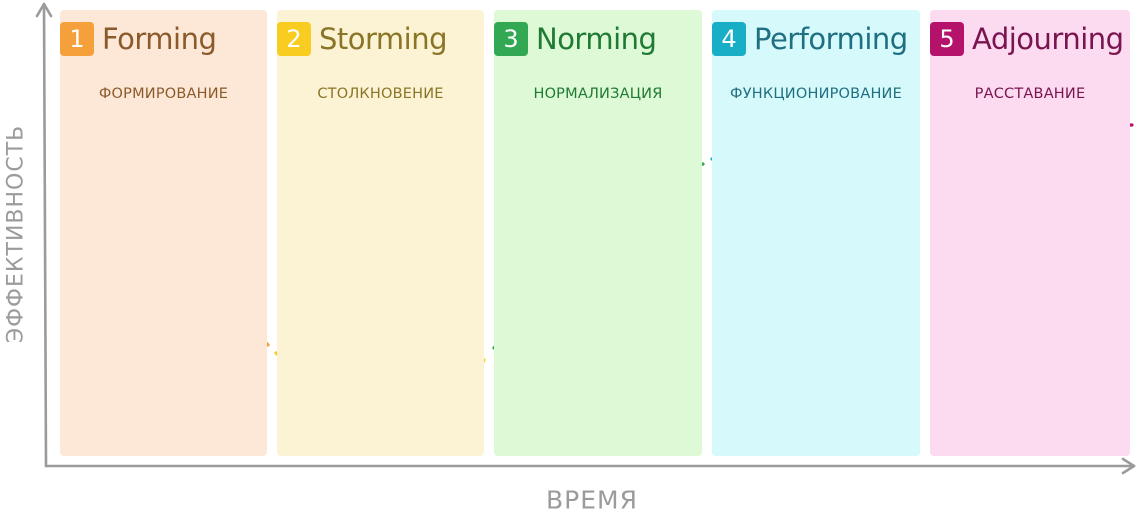 This screenshot has height=515, width=1140. What do you see at coordinates (163, 94) in the screenshot?
I see `stage-subtitle-forming: ФОРМИРОВАНИЕ` at bounding box center [163, 94].